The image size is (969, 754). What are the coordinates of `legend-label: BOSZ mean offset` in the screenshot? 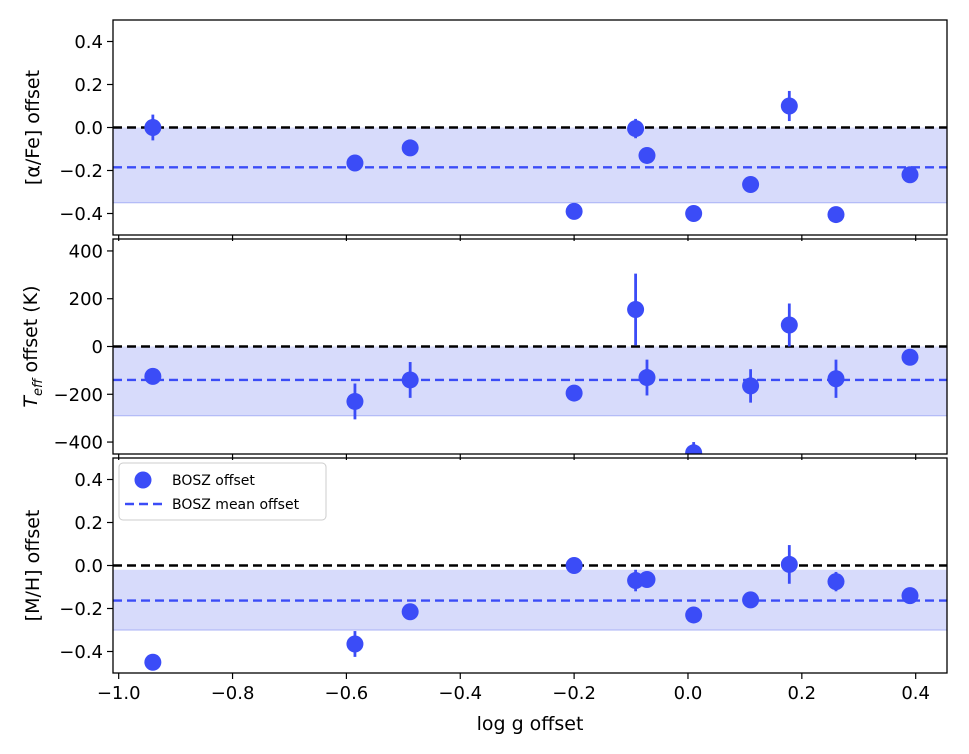 It's located at (236, 505).